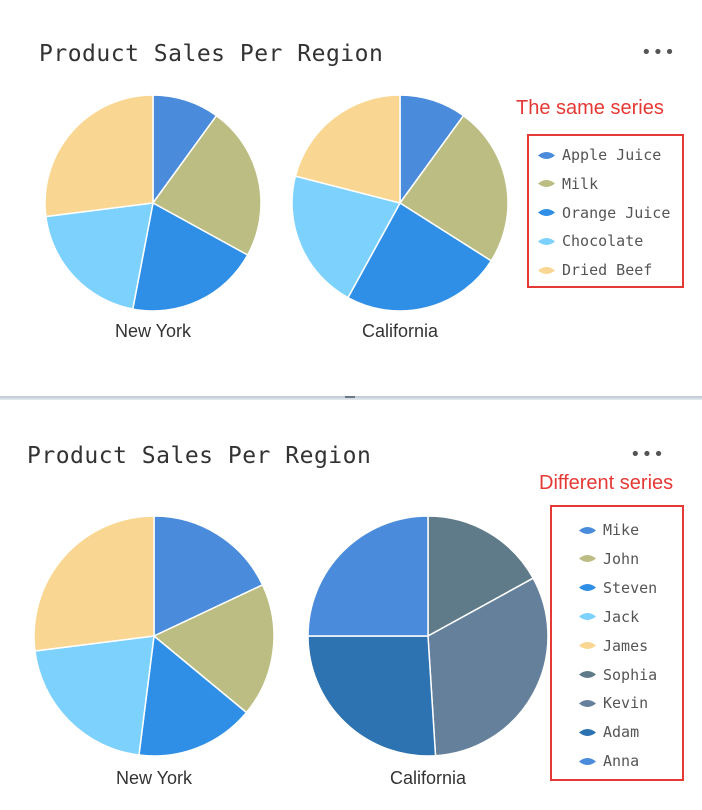  Describe the element at coordinates (94, 583) in the screenshot. I see `pie-slice-new-york-james` at that location.